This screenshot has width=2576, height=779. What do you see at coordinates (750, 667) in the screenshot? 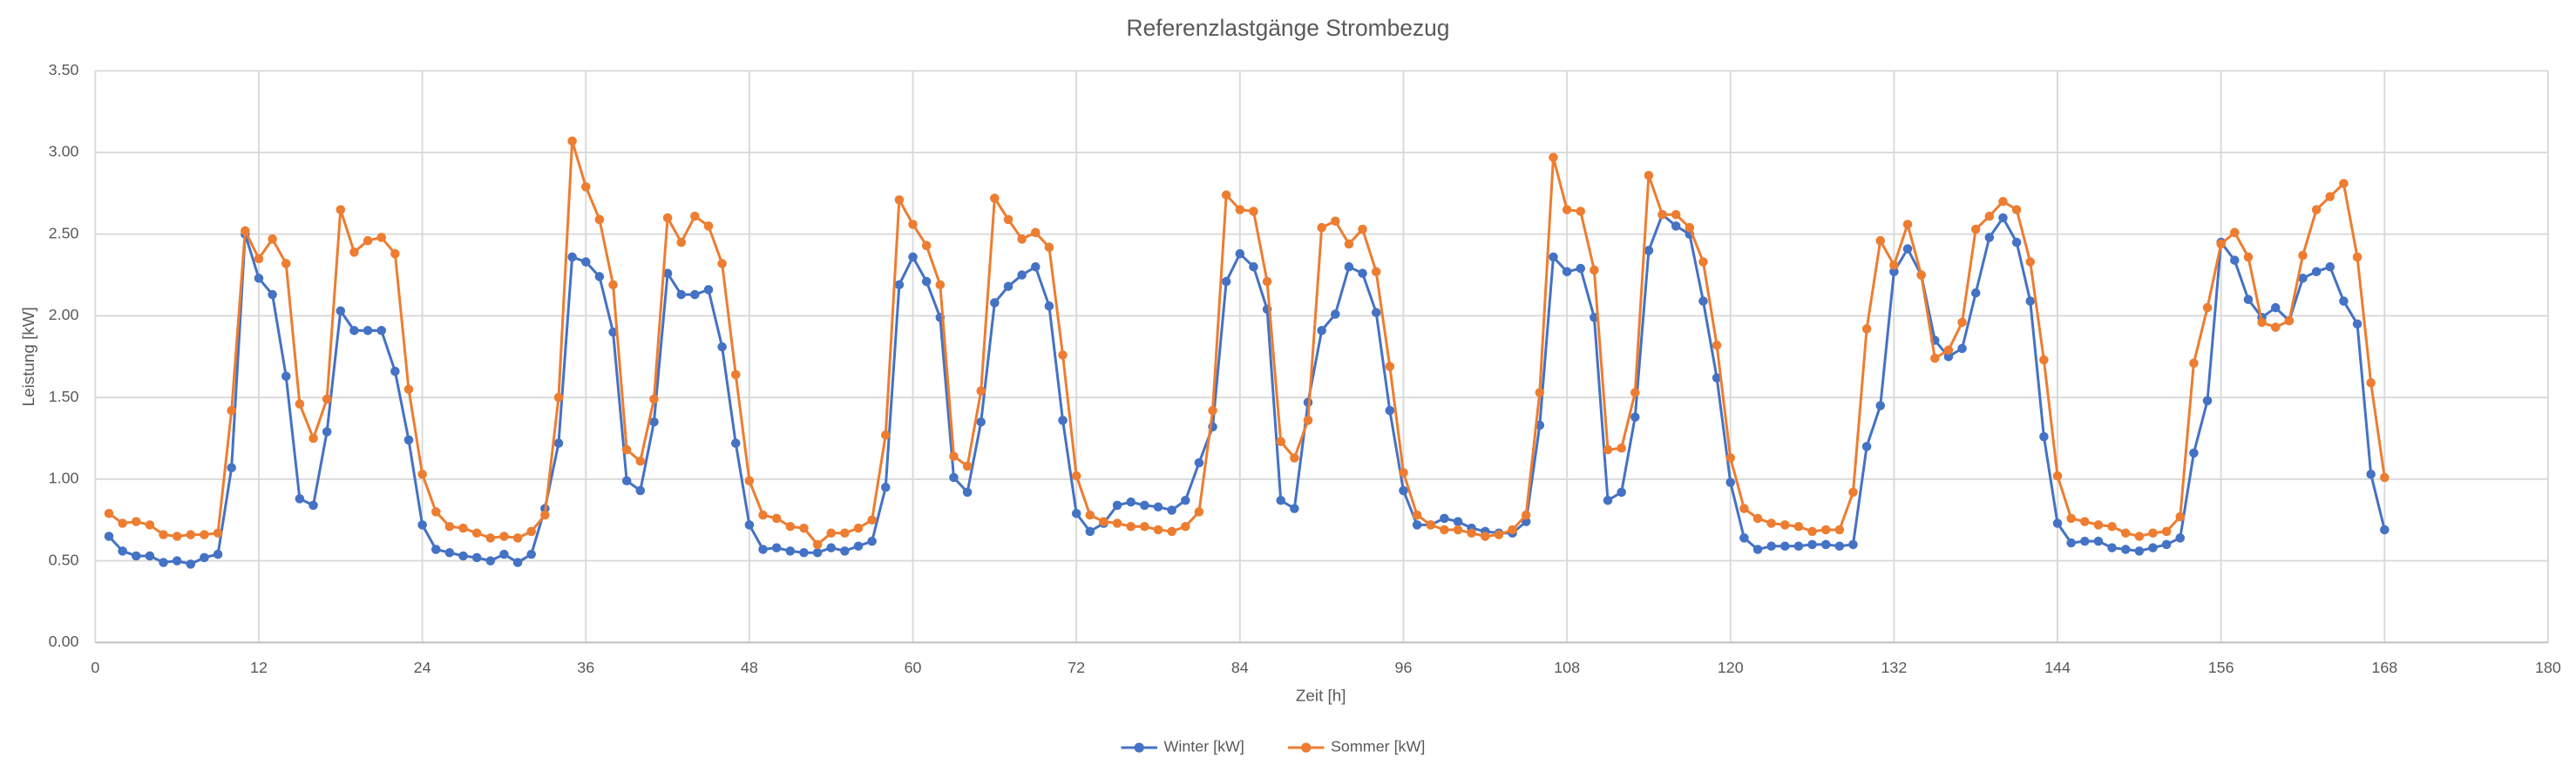
I see `x-tick-label: 48` at bounding box center [750, 667].